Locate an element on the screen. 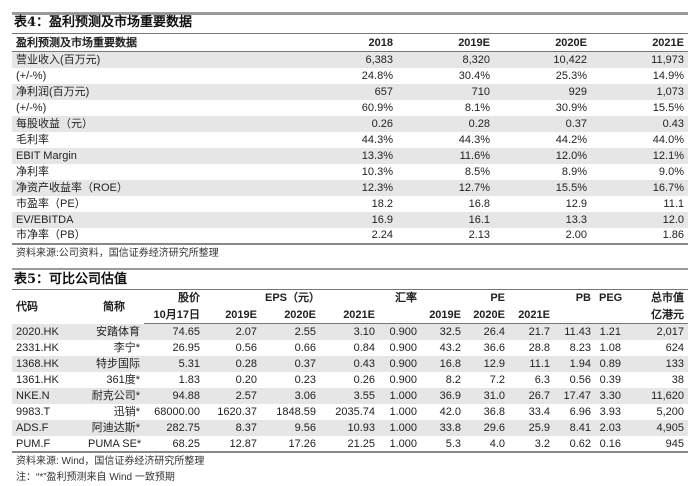  table-cell: 2.24 is located at coordinates (319, 236).